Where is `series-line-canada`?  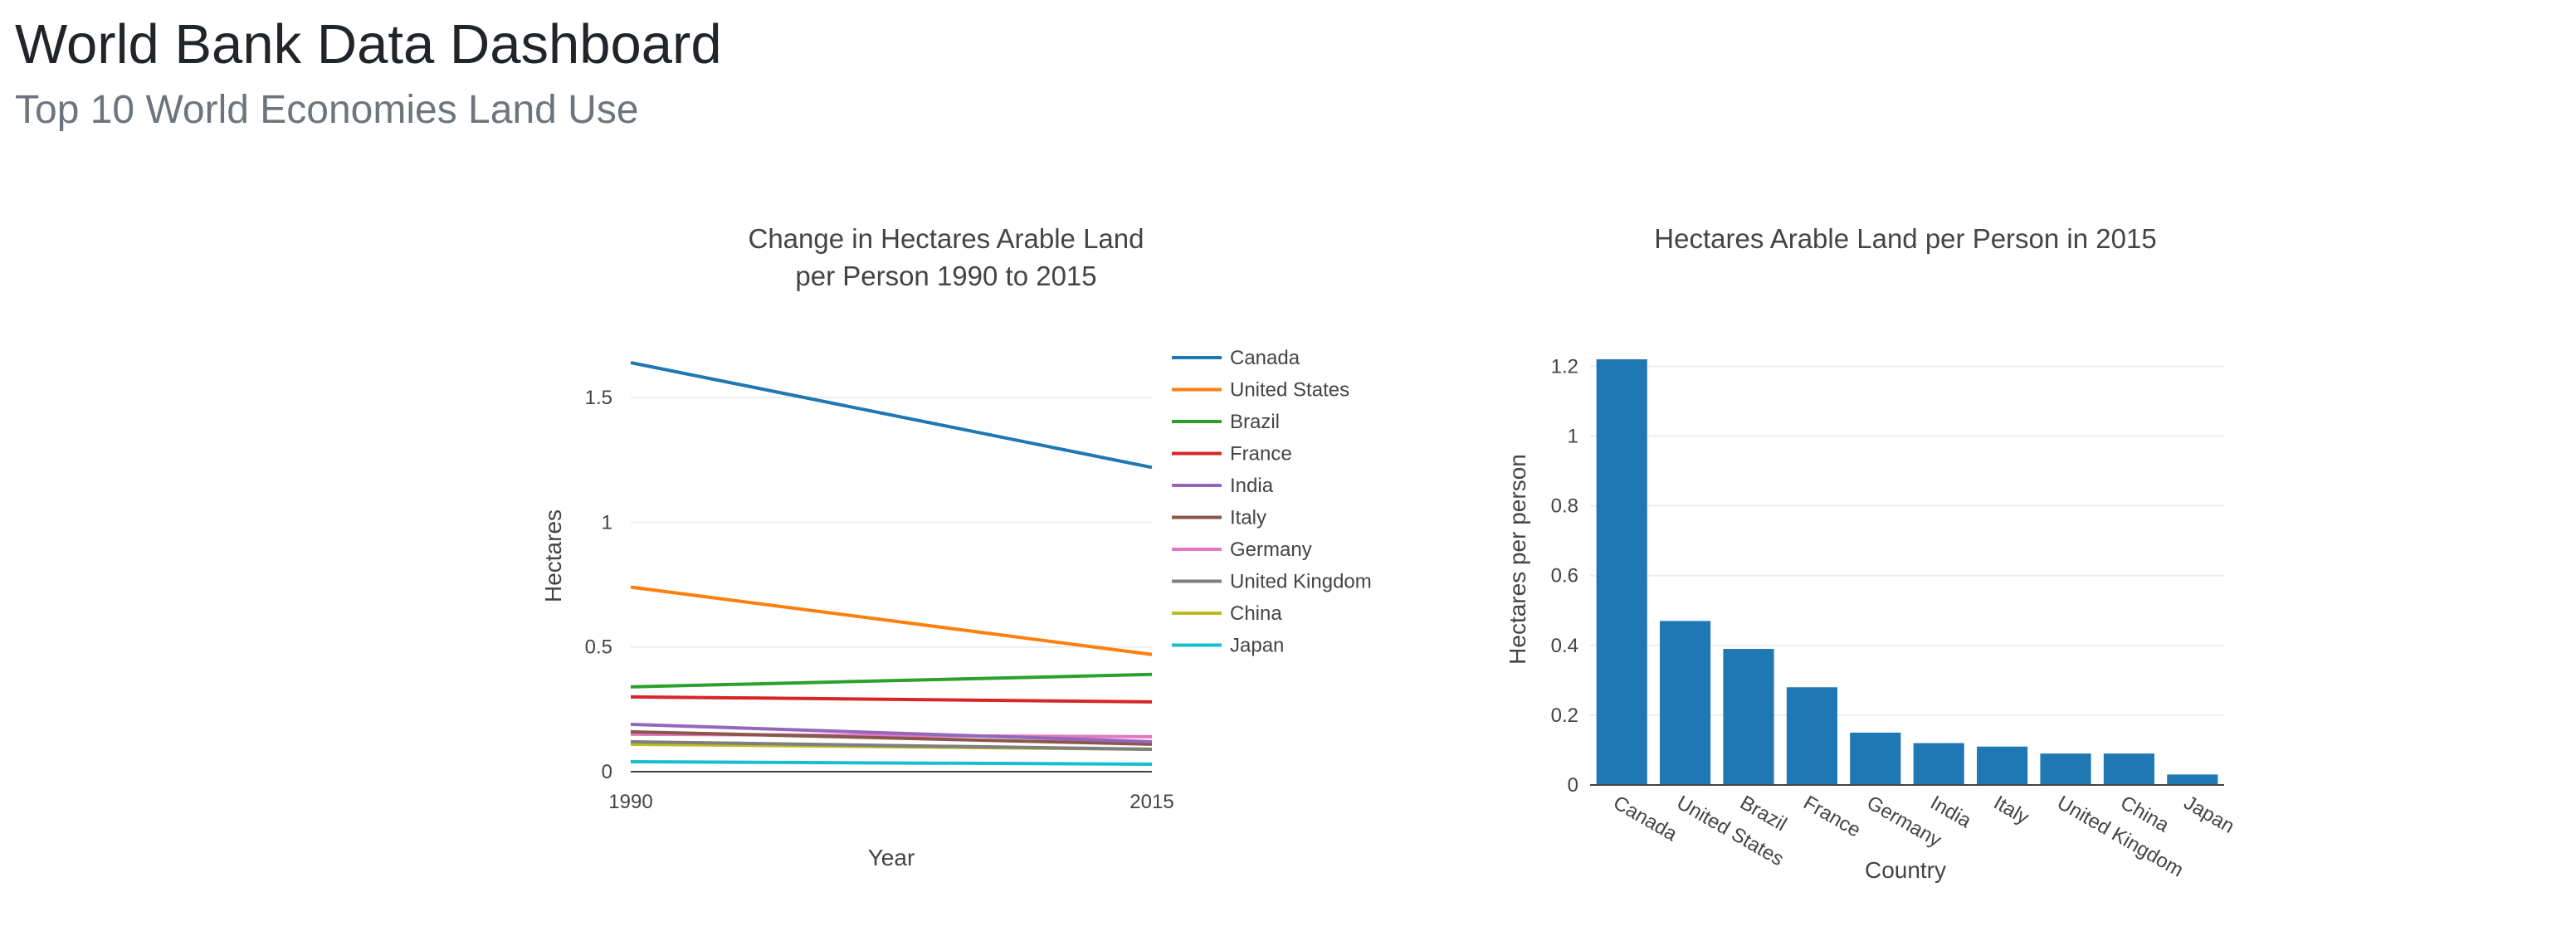
series-line-canada is located at coordinates (892, 415).